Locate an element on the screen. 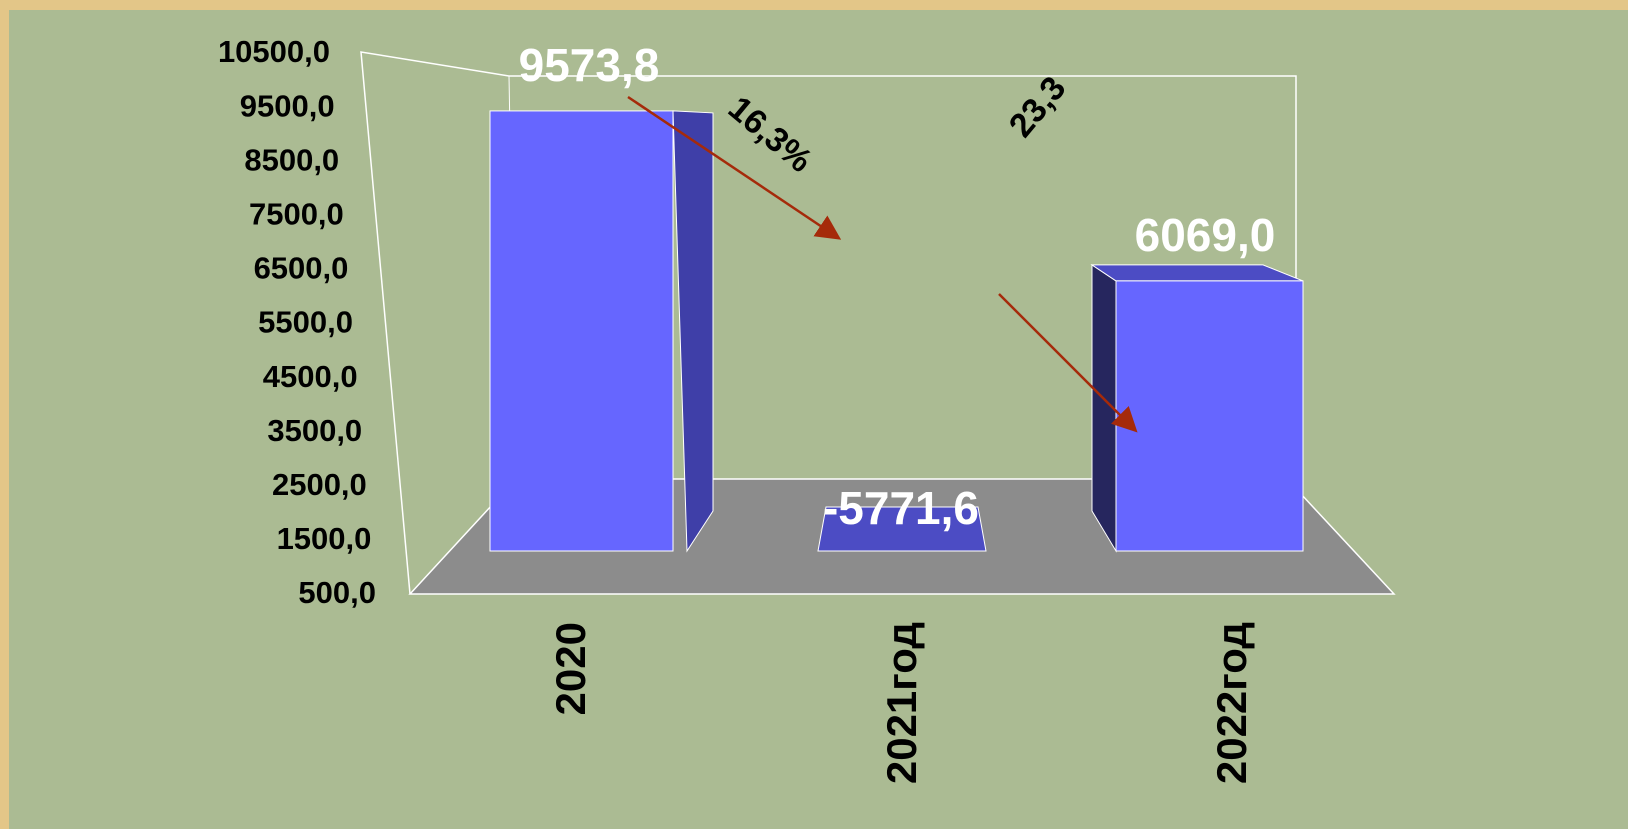 This screenshot has width=1628, height=829. value-label: -5771,6 is located at coordinates (901, 508).